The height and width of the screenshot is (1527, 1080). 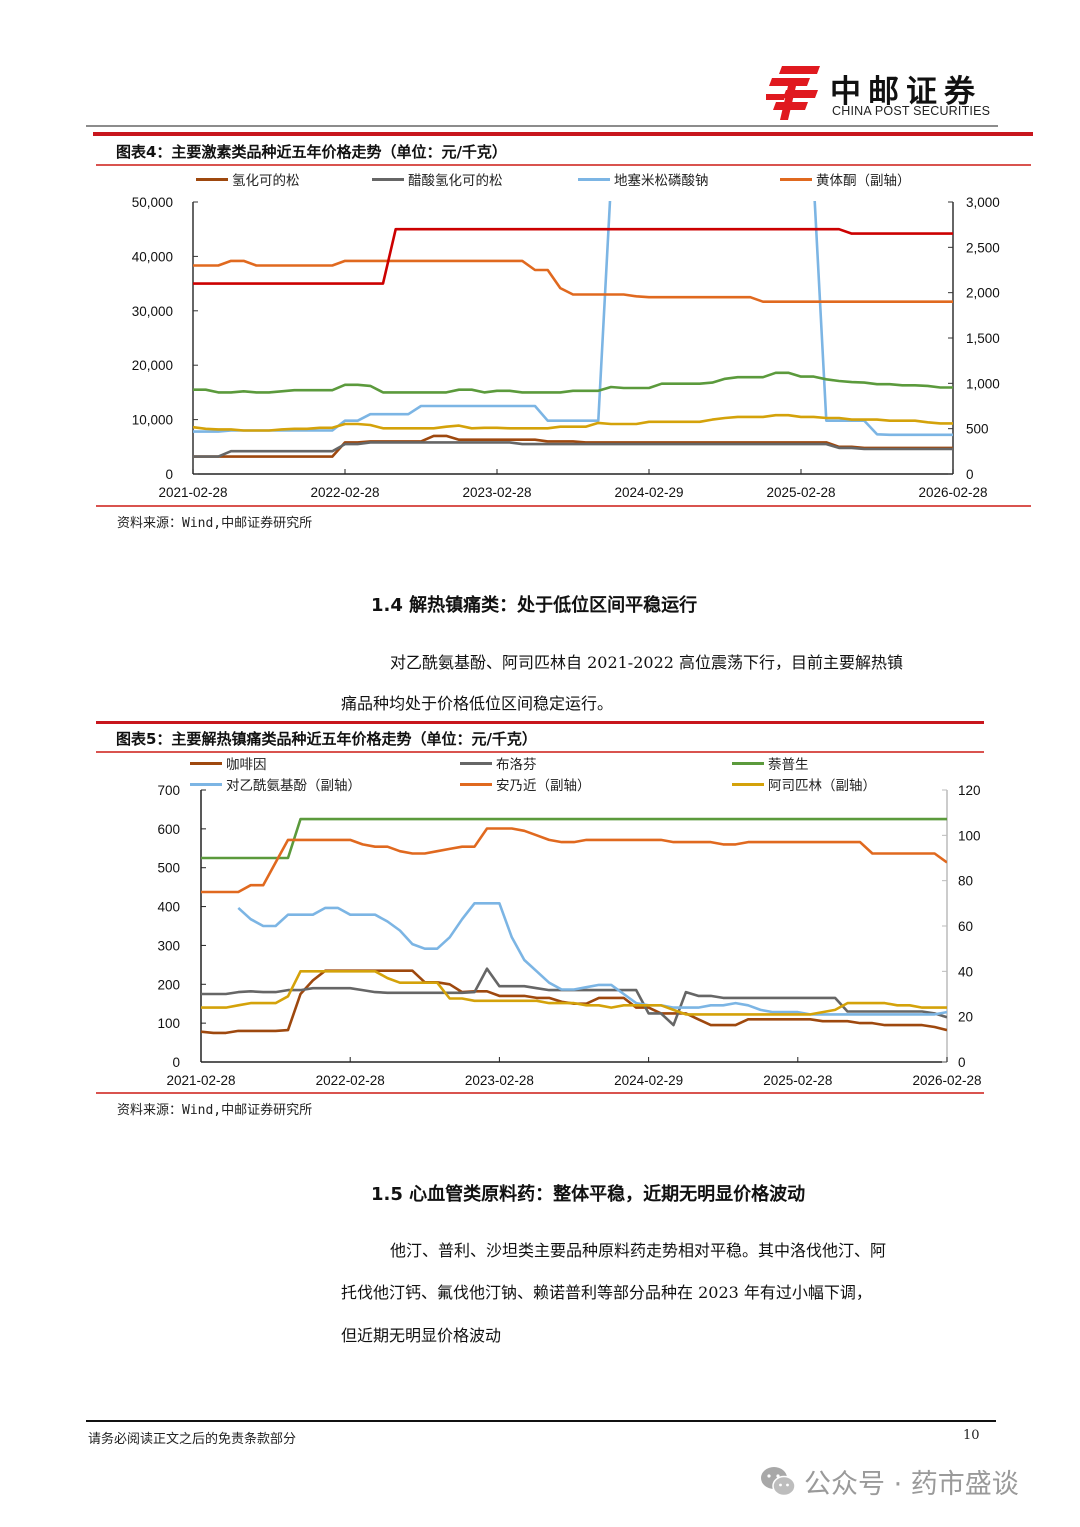 What do you see at coordinates (455, 181) in the screenshot?
I see `legend-label: 醋酸氢化可的松` at bounding box center [455, 181].